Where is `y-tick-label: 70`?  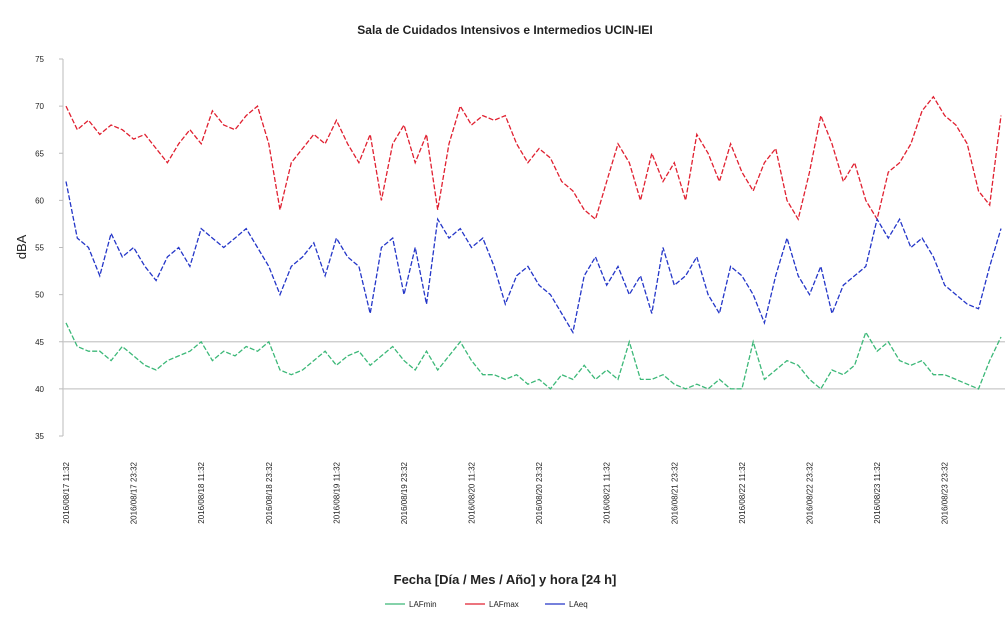 y-tick-label: 70 is located at coordinates (39, 106).